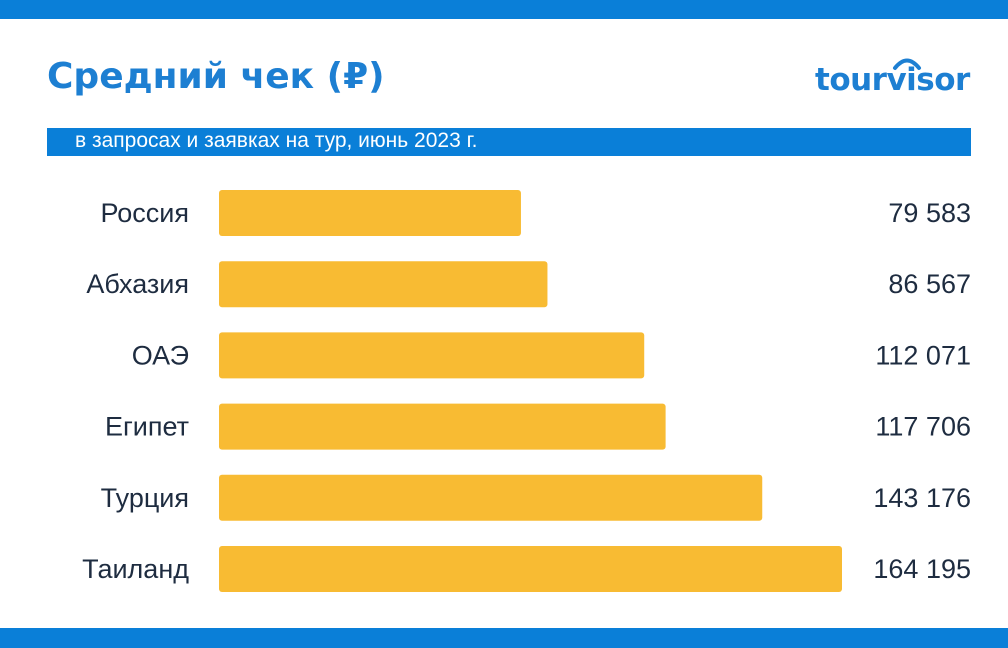  I want to click on top-band, so click(504, 9).